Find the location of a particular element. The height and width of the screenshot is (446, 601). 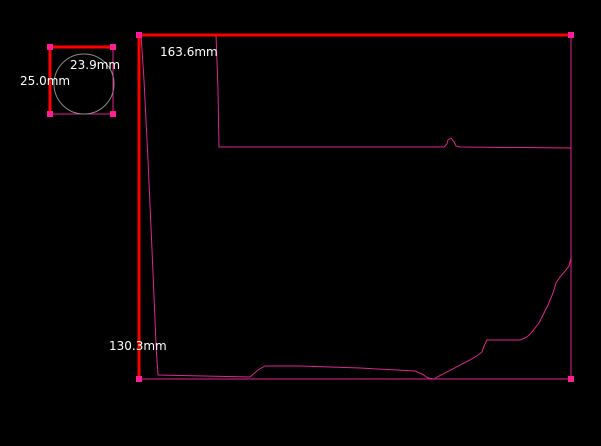

reference-handle-bottom-left is located at coordinates (50, 114).